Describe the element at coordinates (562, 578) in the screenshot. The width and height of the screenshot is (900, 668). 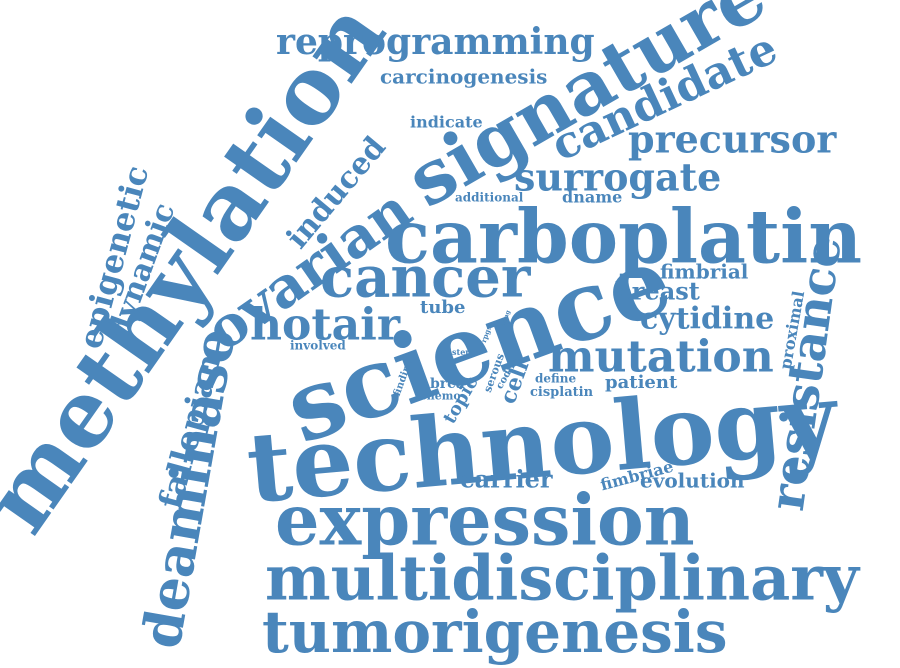
I see `word-multidisciplinary: multidisciplinary` at that location.